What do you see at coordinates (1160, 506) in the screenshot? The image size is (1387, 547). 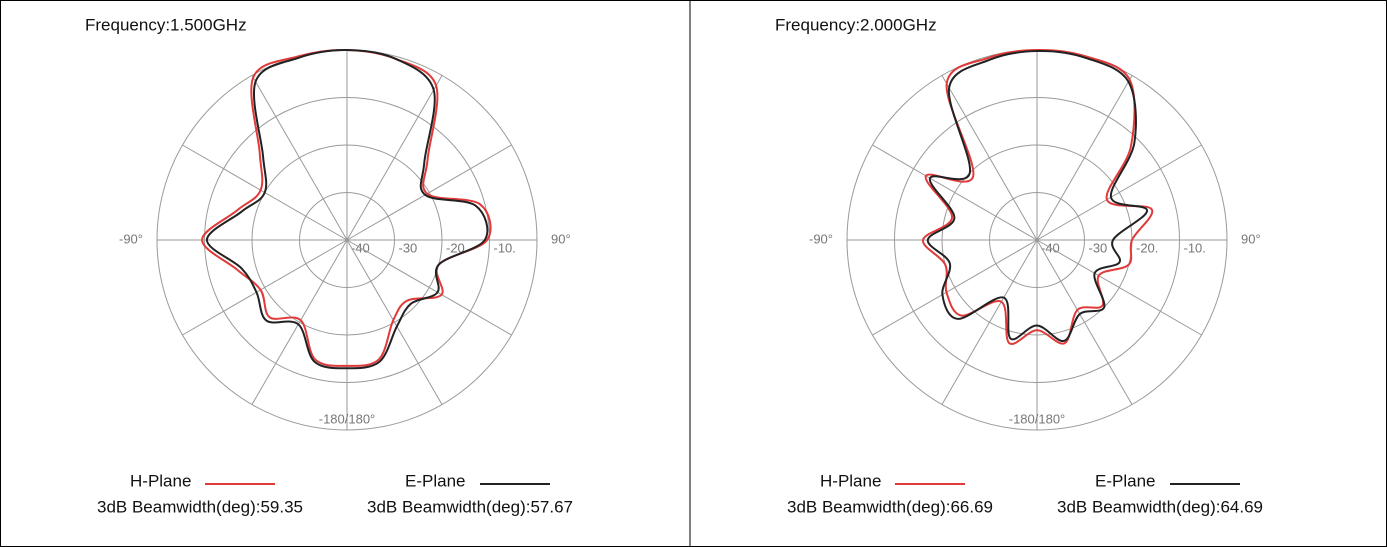 I see `beamwidth-label: 3dB Beamwidth(deg):64.69` at bounding box center [1160, 506].